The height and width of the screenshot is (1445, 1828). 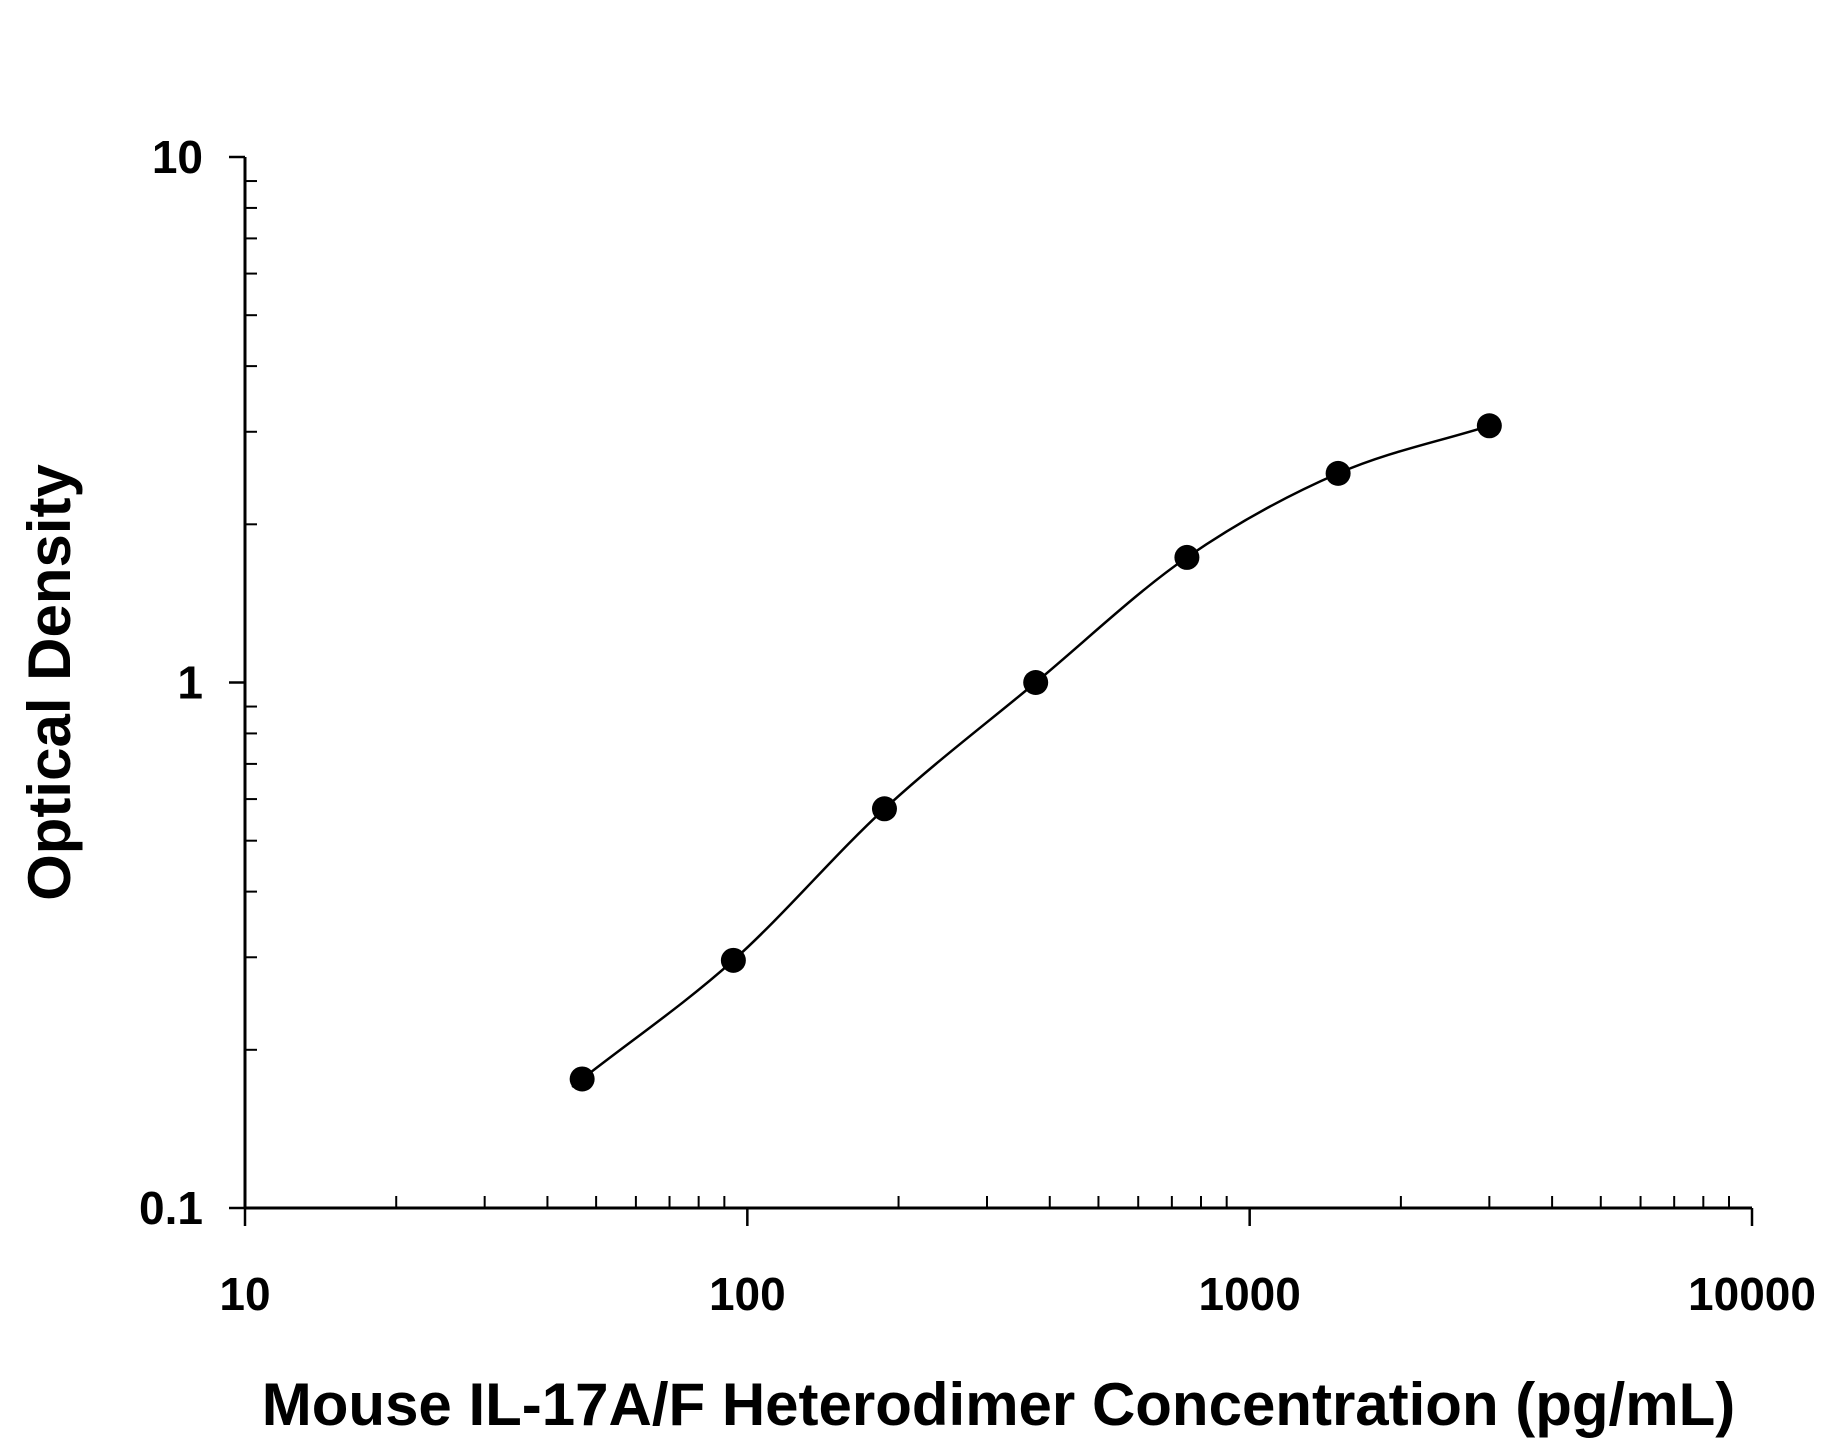 I want to click on x-tick-label-10: 10, so click(x=244, y=1294).